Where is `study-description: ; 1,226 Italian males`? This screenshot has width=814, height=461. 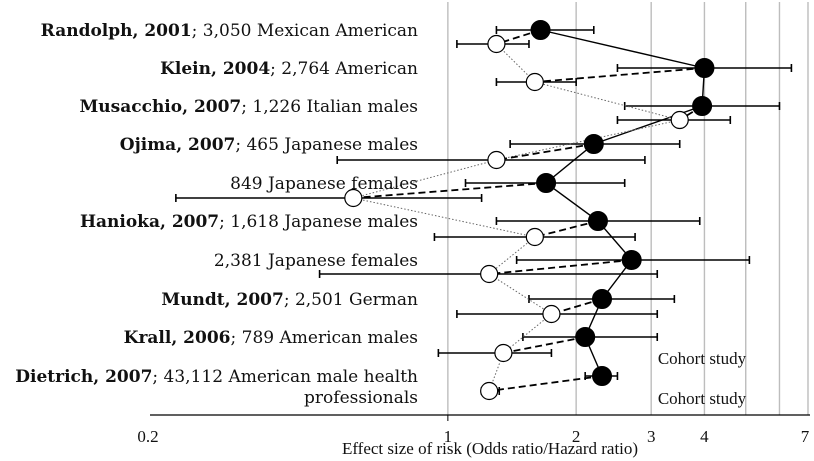 study-description: ; 1,226 Italian males is located at coordinates (329, 107).